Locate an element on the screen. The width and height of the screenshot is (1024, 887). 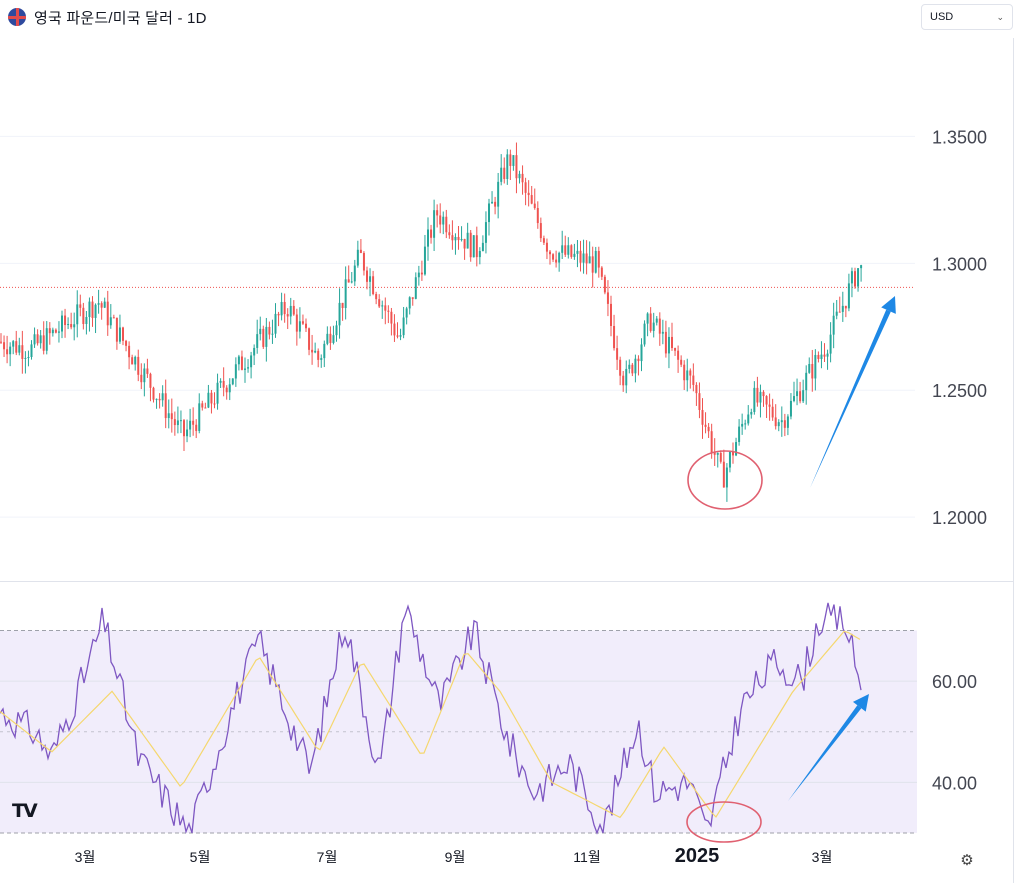
currency-select: USD ⌄ is located at coordinates (967, 17).